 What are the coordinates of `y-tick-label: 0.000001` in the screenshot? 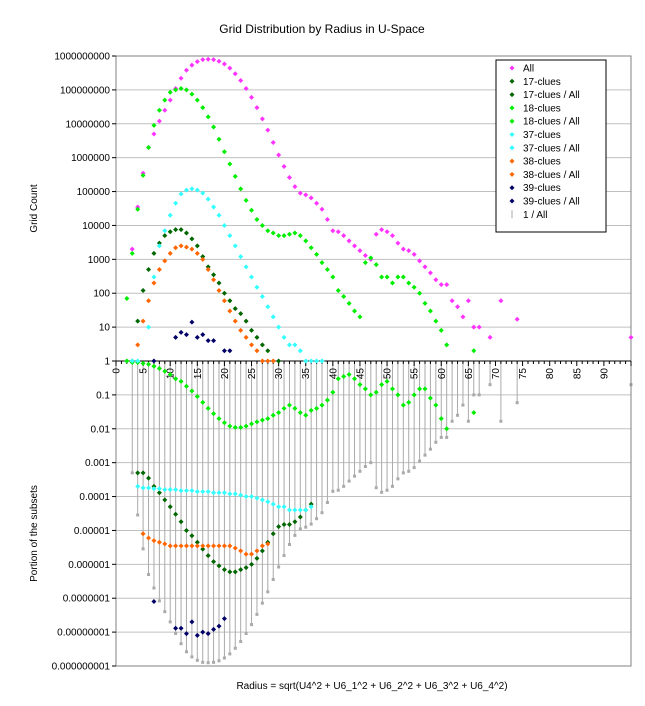 It's located at (89, 565).